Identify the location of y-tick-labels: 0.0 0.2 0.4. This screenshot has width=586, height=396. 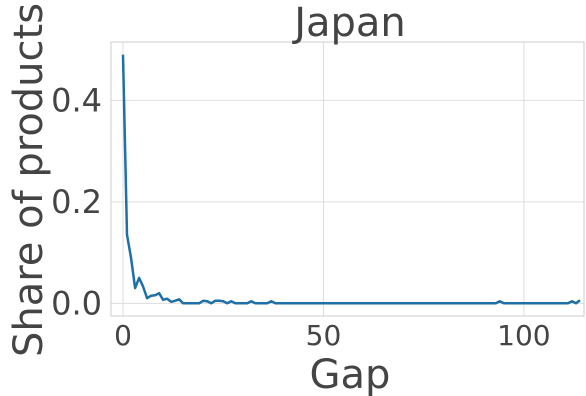
(76, 201).